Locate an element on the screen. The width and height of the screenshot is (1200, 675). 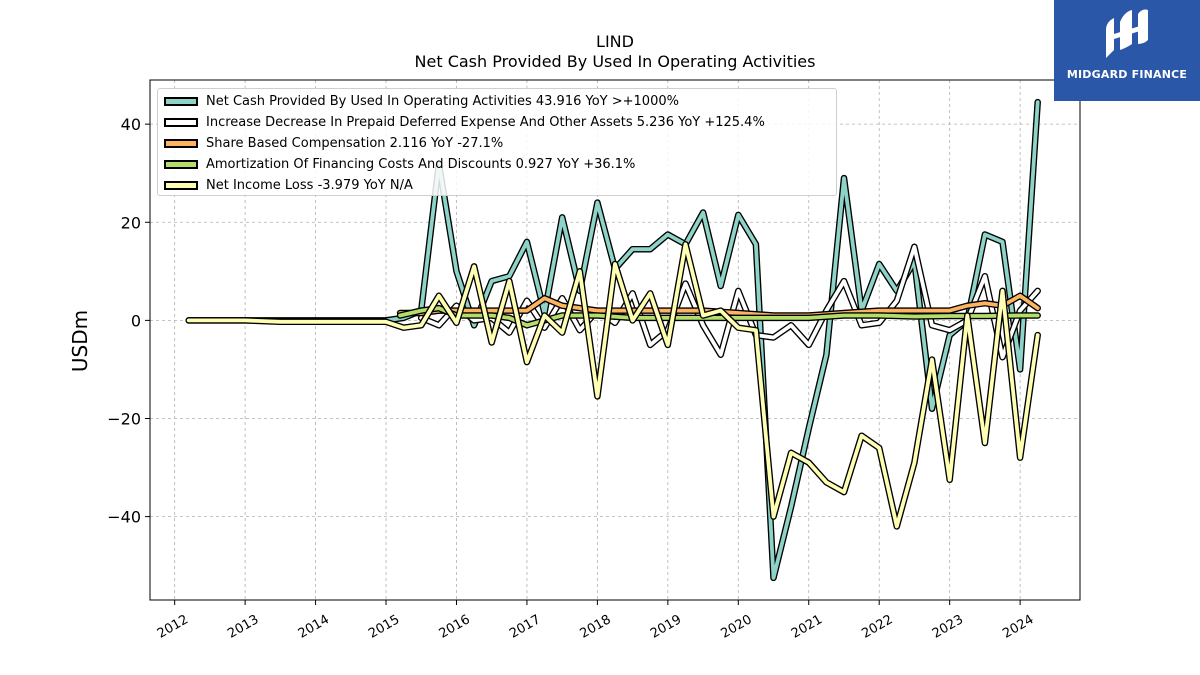
x-tick-label: 2018 is located at coordinates (596, 627).